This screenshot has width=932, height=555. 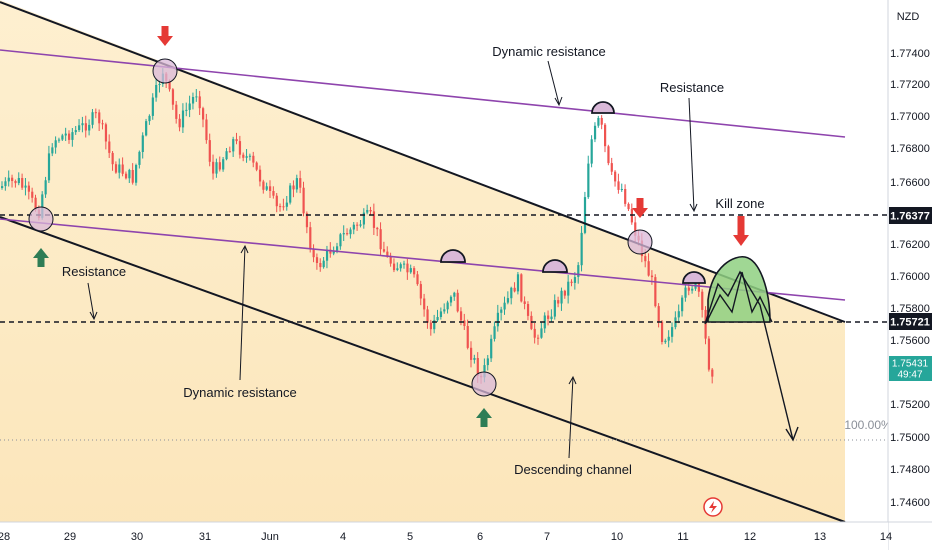 I want to click on time-tick-label: 10, so click(x=617, y=537).